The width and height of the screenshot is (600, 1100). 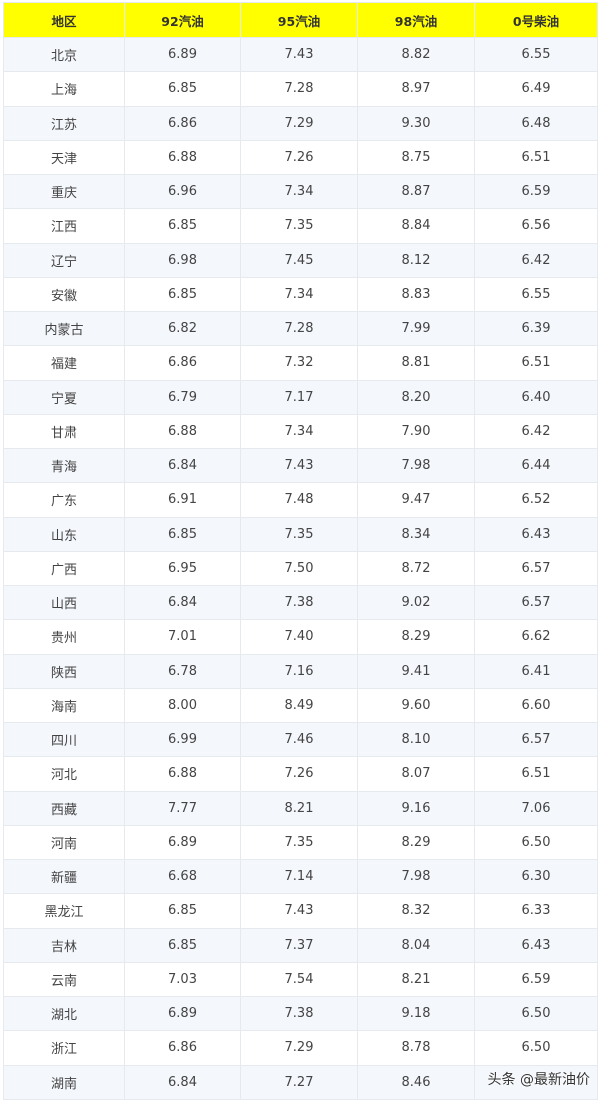 I want to click on cell-price-98: 8.07, so click(x=416, y=774).